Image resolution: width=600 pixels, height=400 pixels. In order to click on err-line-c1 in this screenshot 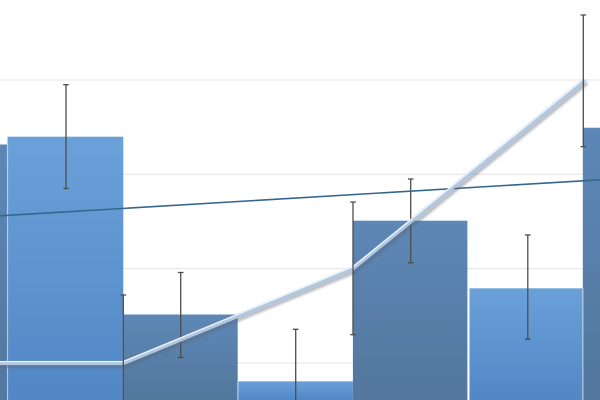, I will do `click(123, 347)`.